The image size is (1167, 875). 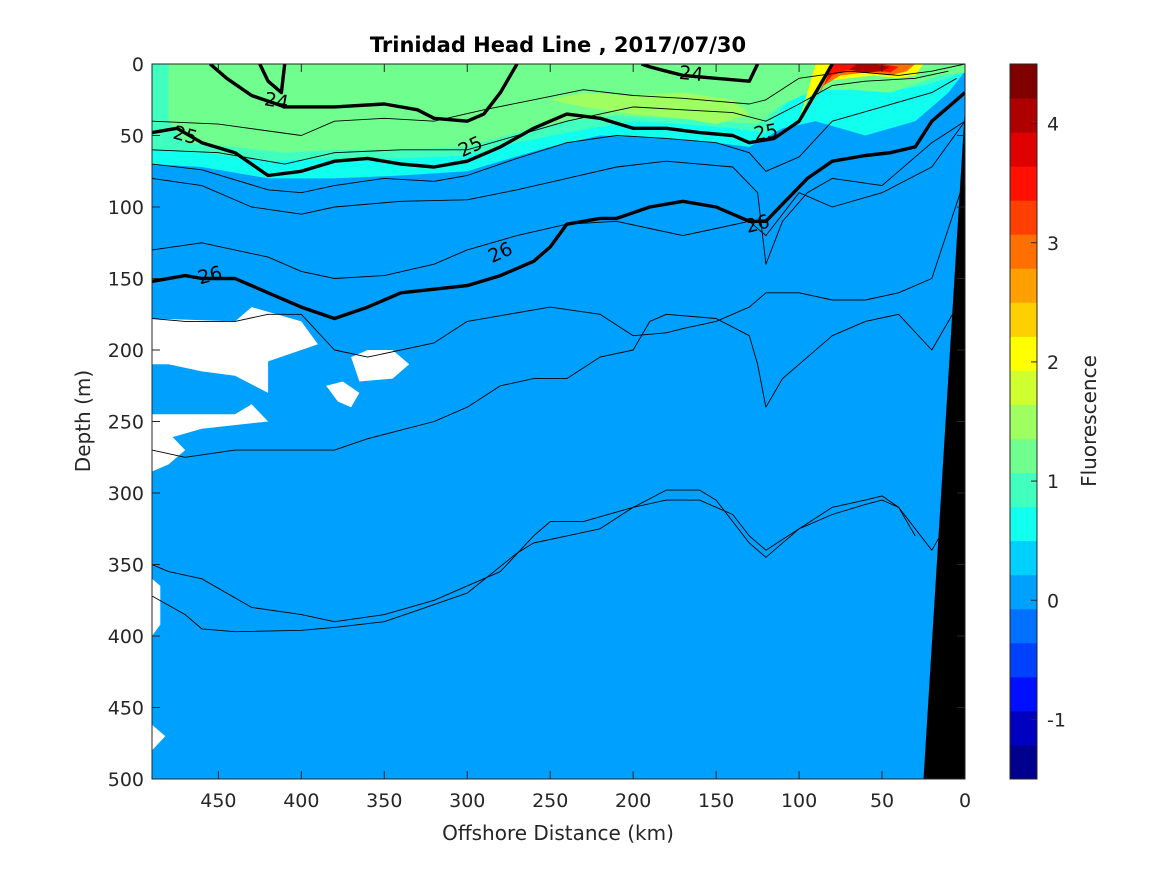 I want to click on y-tick-label: 100, so click(x=126, y=208).